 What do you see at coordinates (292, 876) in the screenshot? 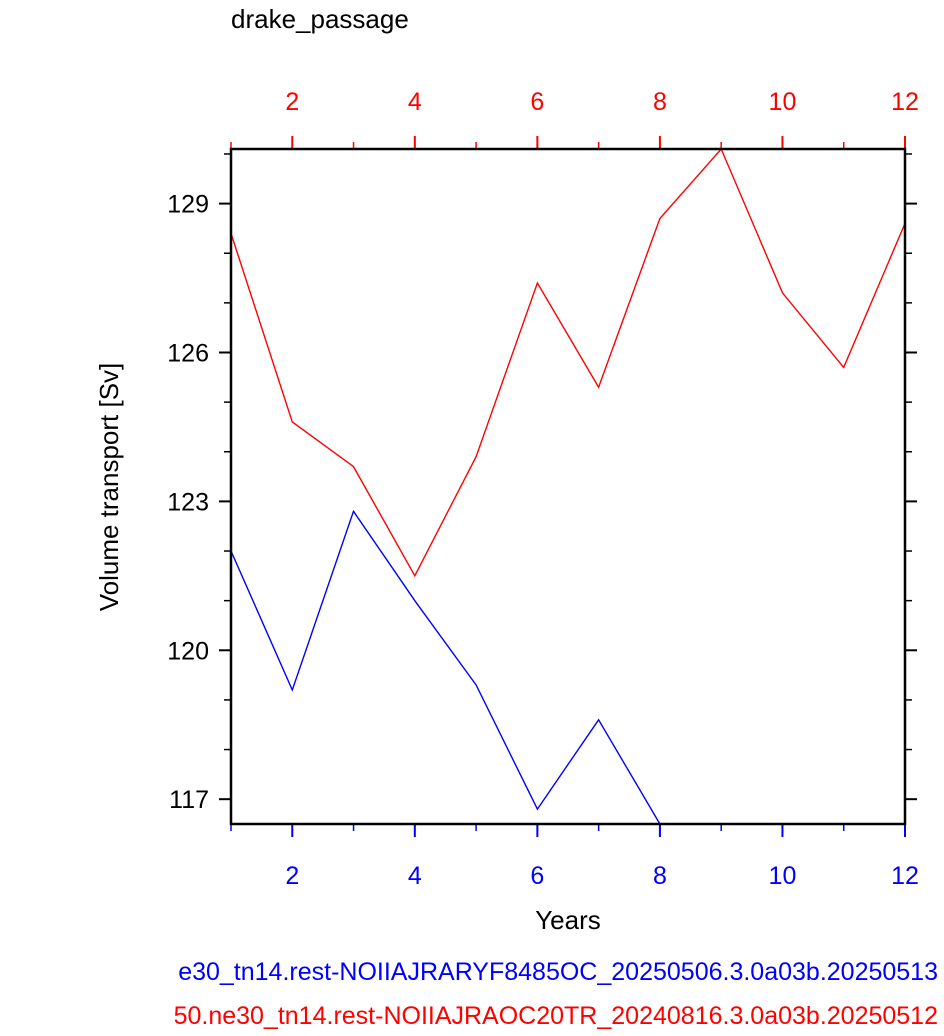
I see `x-tick-label-bottom: 2` at bounding box center [292, 876].